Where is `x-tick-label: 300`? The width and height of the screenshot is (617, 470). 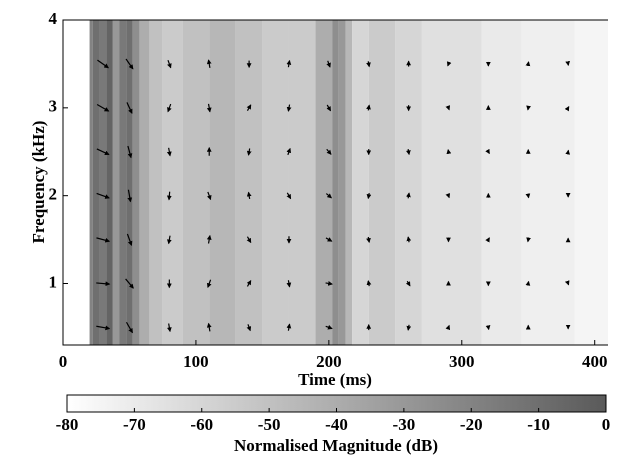 x-tick-label: 300 is located at coordinates (462, 361).